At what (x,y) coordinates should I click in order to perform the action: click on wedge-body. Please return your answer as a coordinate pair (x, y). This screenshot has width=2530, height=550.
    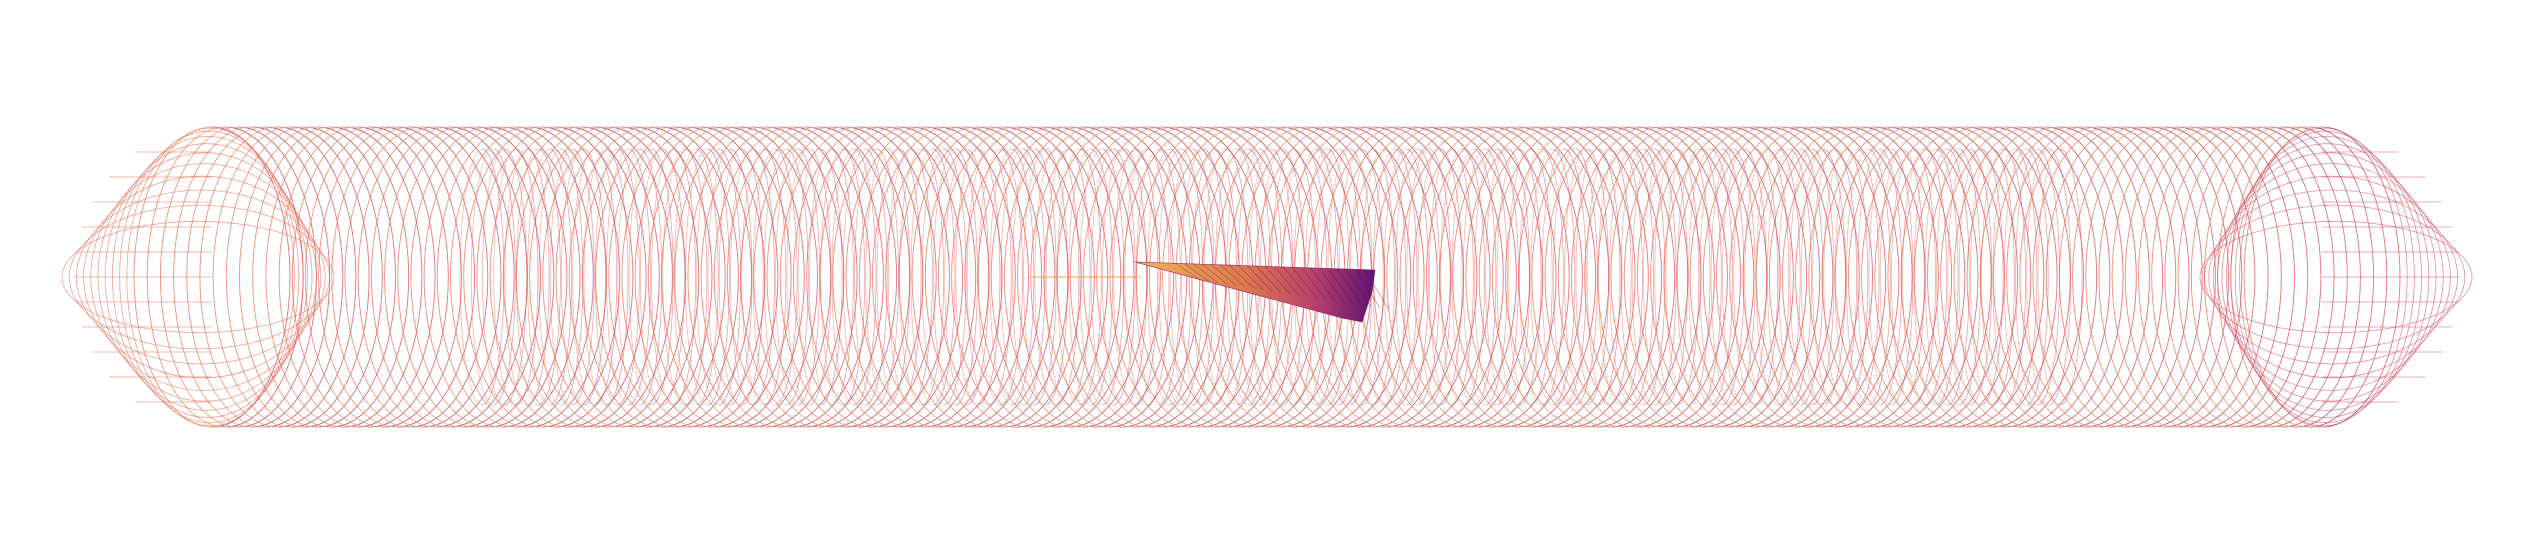
    Looking at the image, I should click on (1210, 292).